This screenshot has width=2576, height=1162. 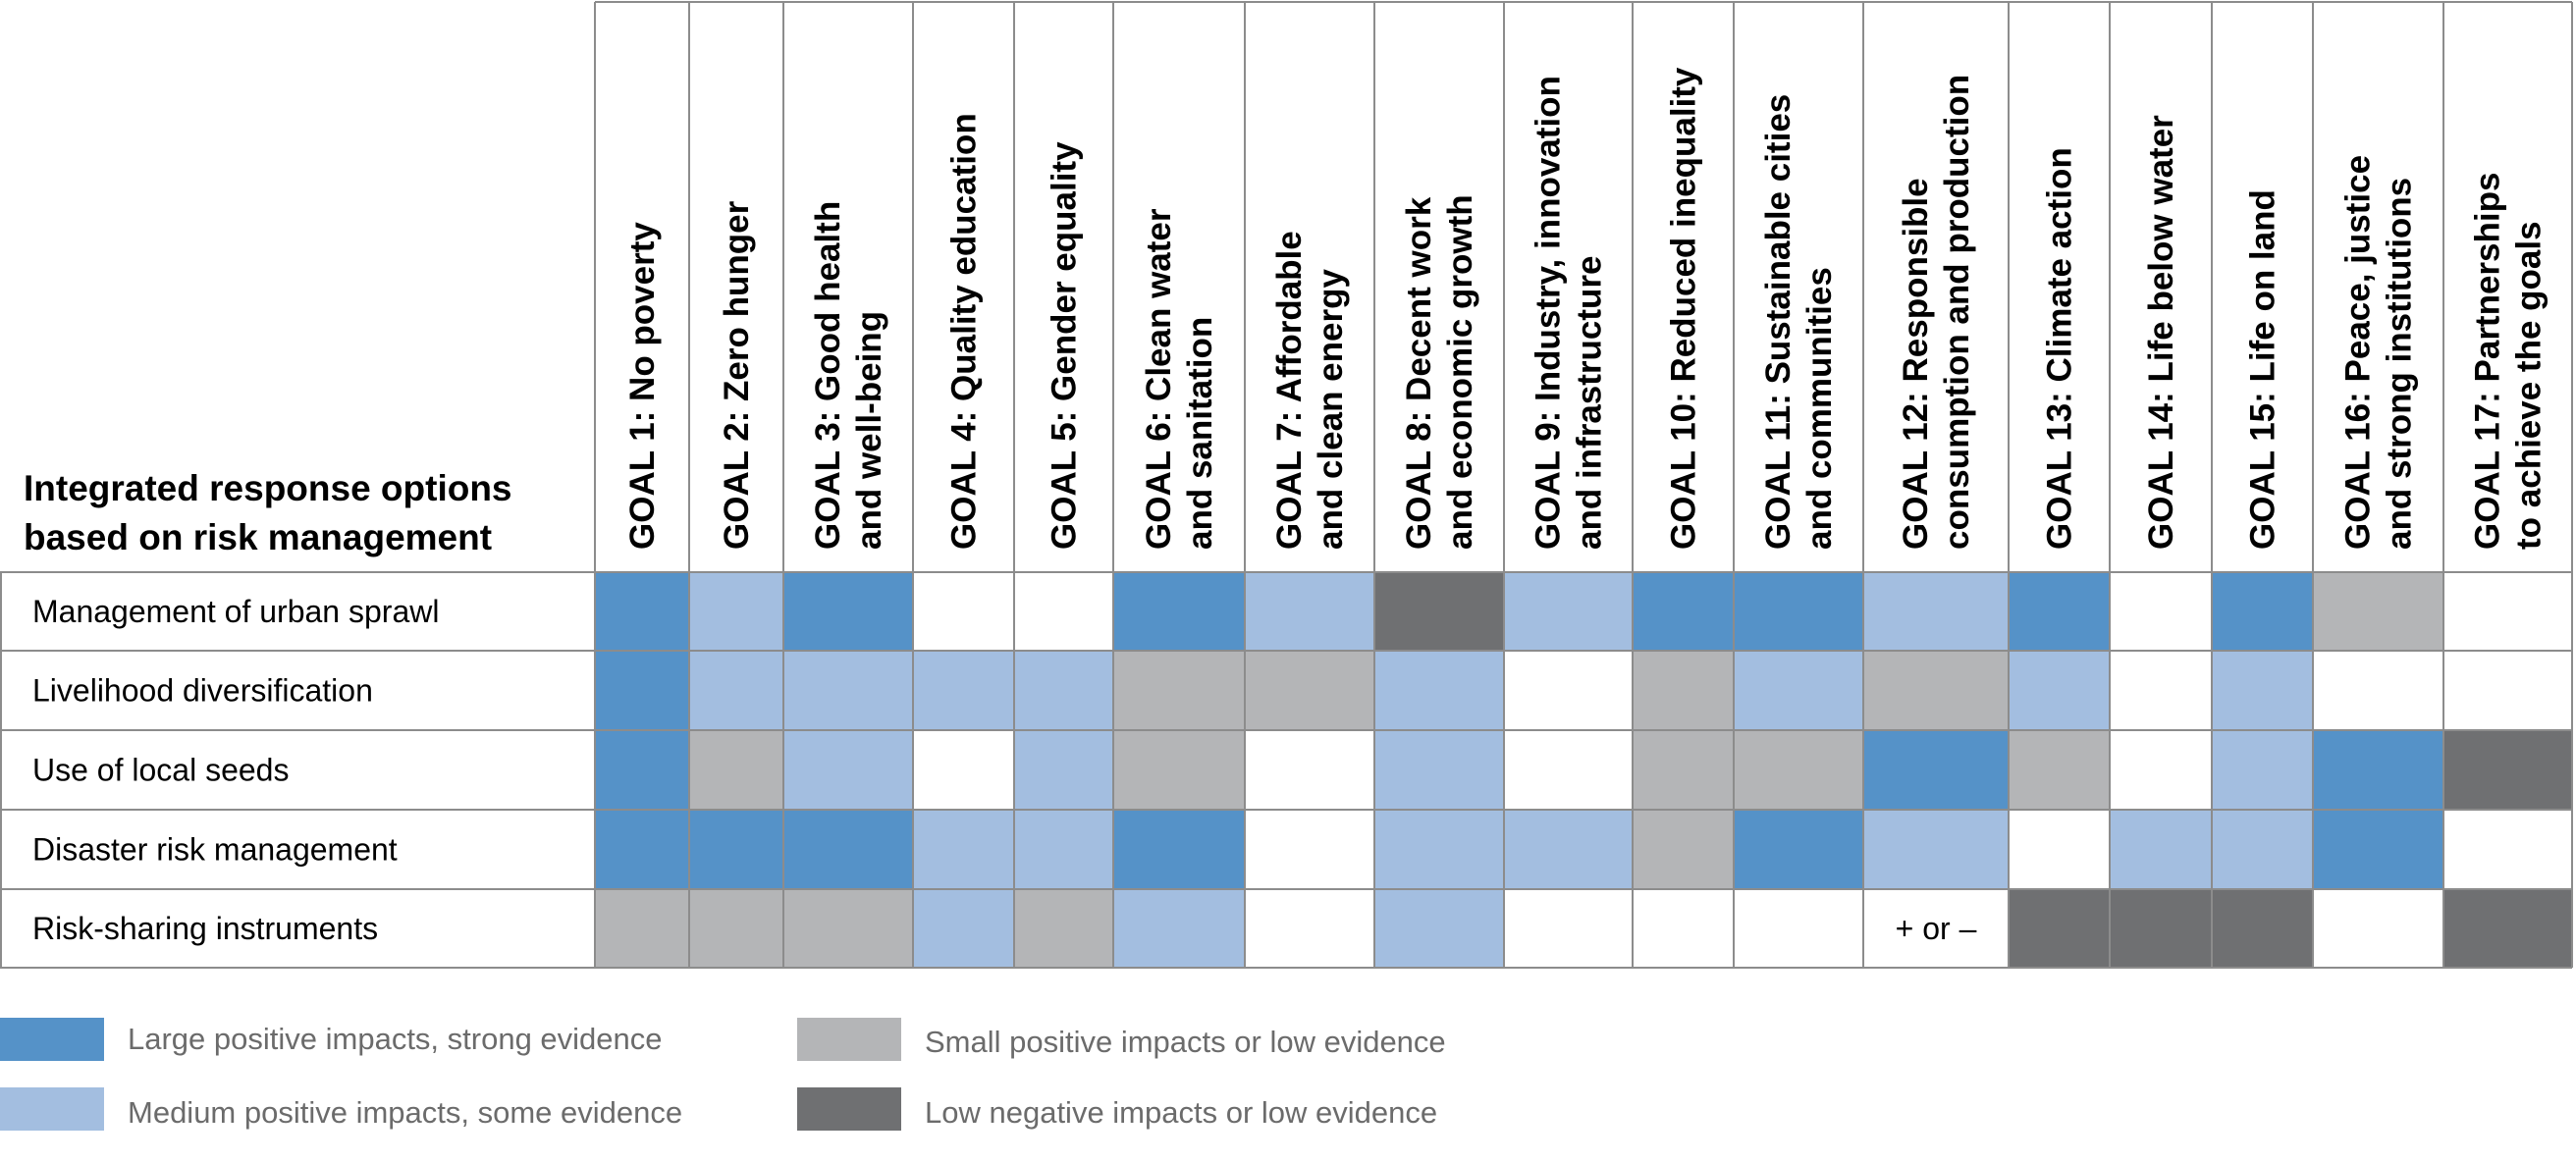 What do you see at coordinates (1200, 434) in the screenshot?
I see `column-header-goal: and sanitation` at bounding box center [1200, 434].